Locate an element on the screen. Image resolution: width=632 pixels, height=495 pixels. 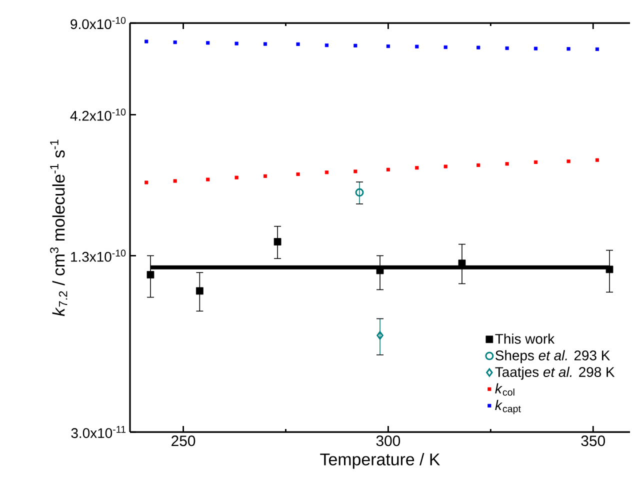
x-tick-label: 300 is located at coordinates (388, 441).